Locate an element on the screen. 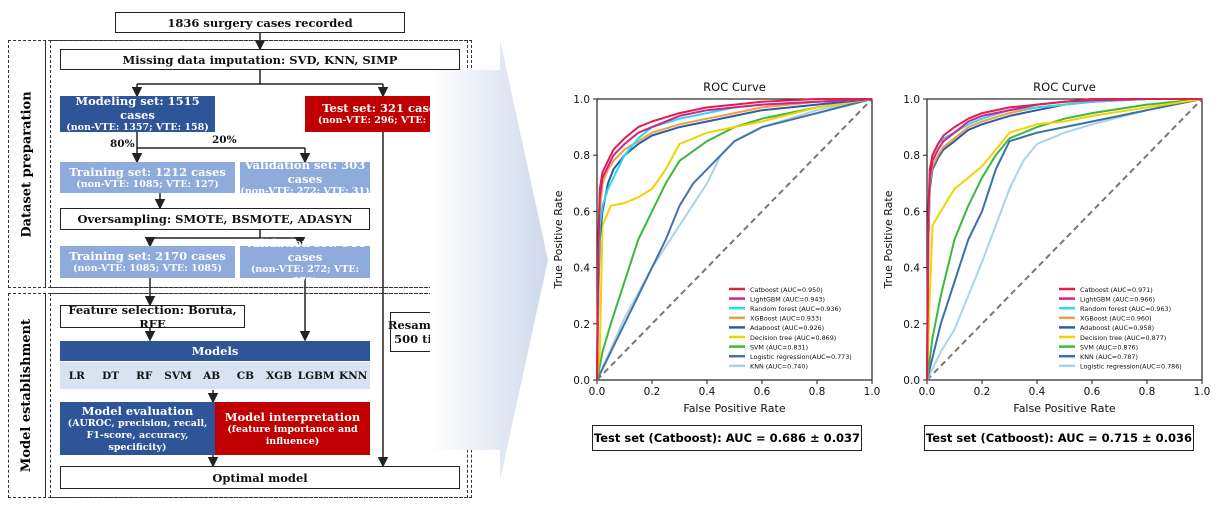 The height and width of the screenshot is (530, 1220). model-svm: SVM is located at coordinates (178, 375).